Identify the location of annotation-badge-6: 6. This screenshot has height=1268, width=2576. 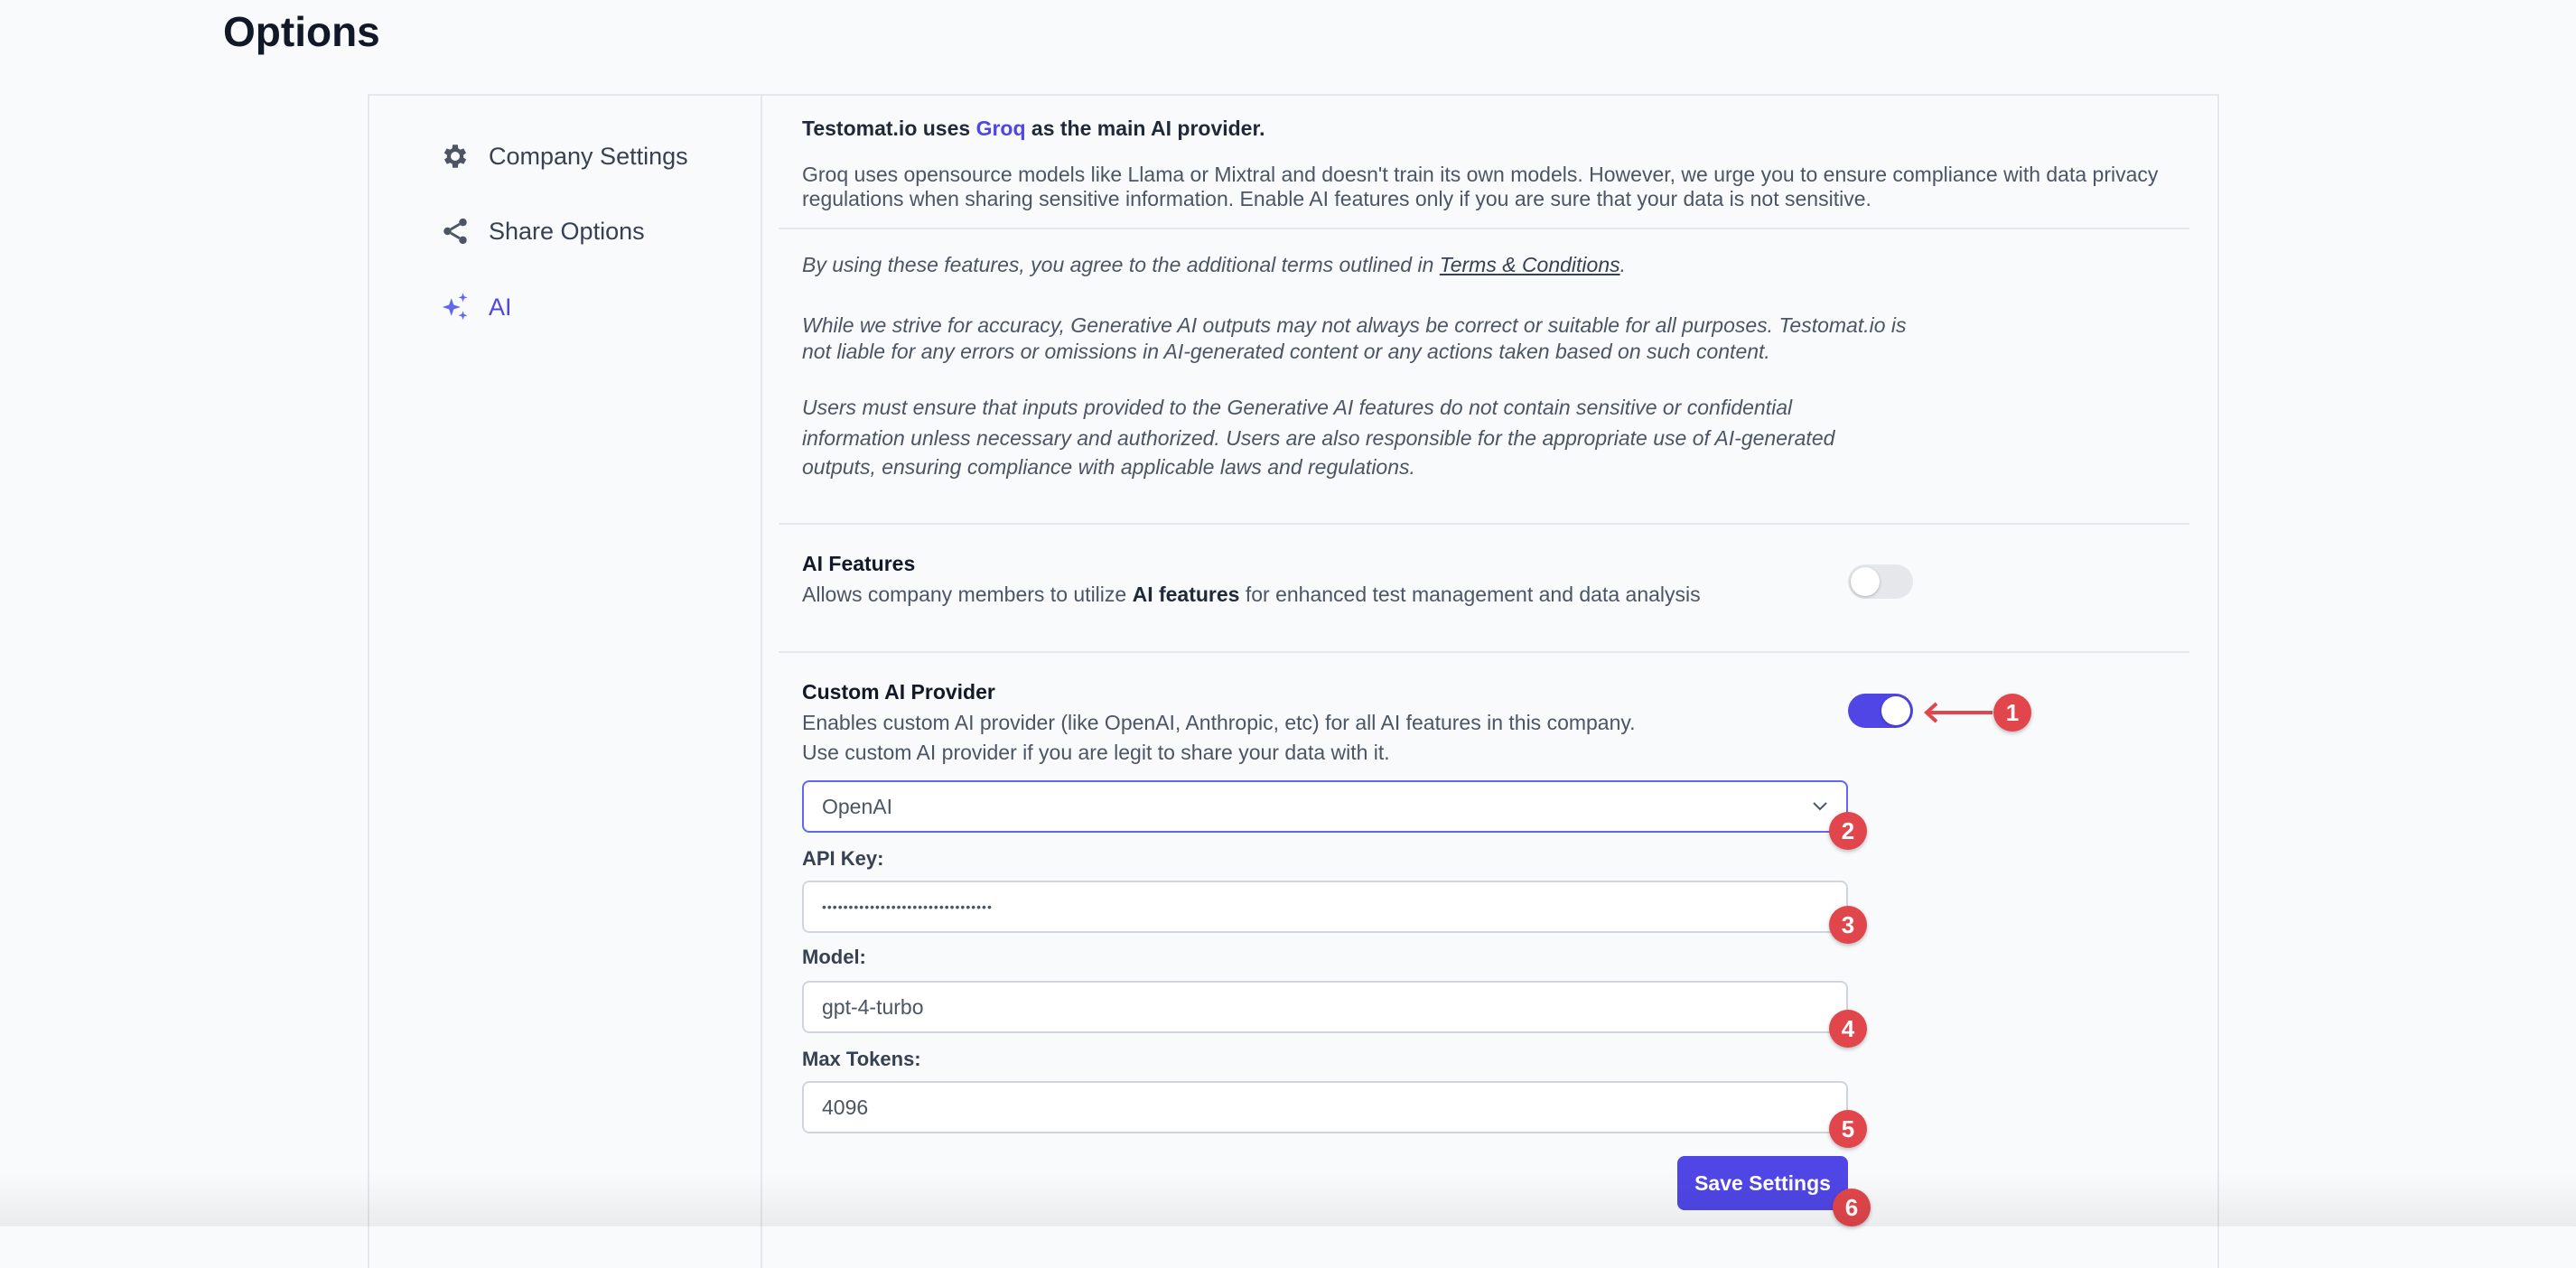
(1852, 1207).